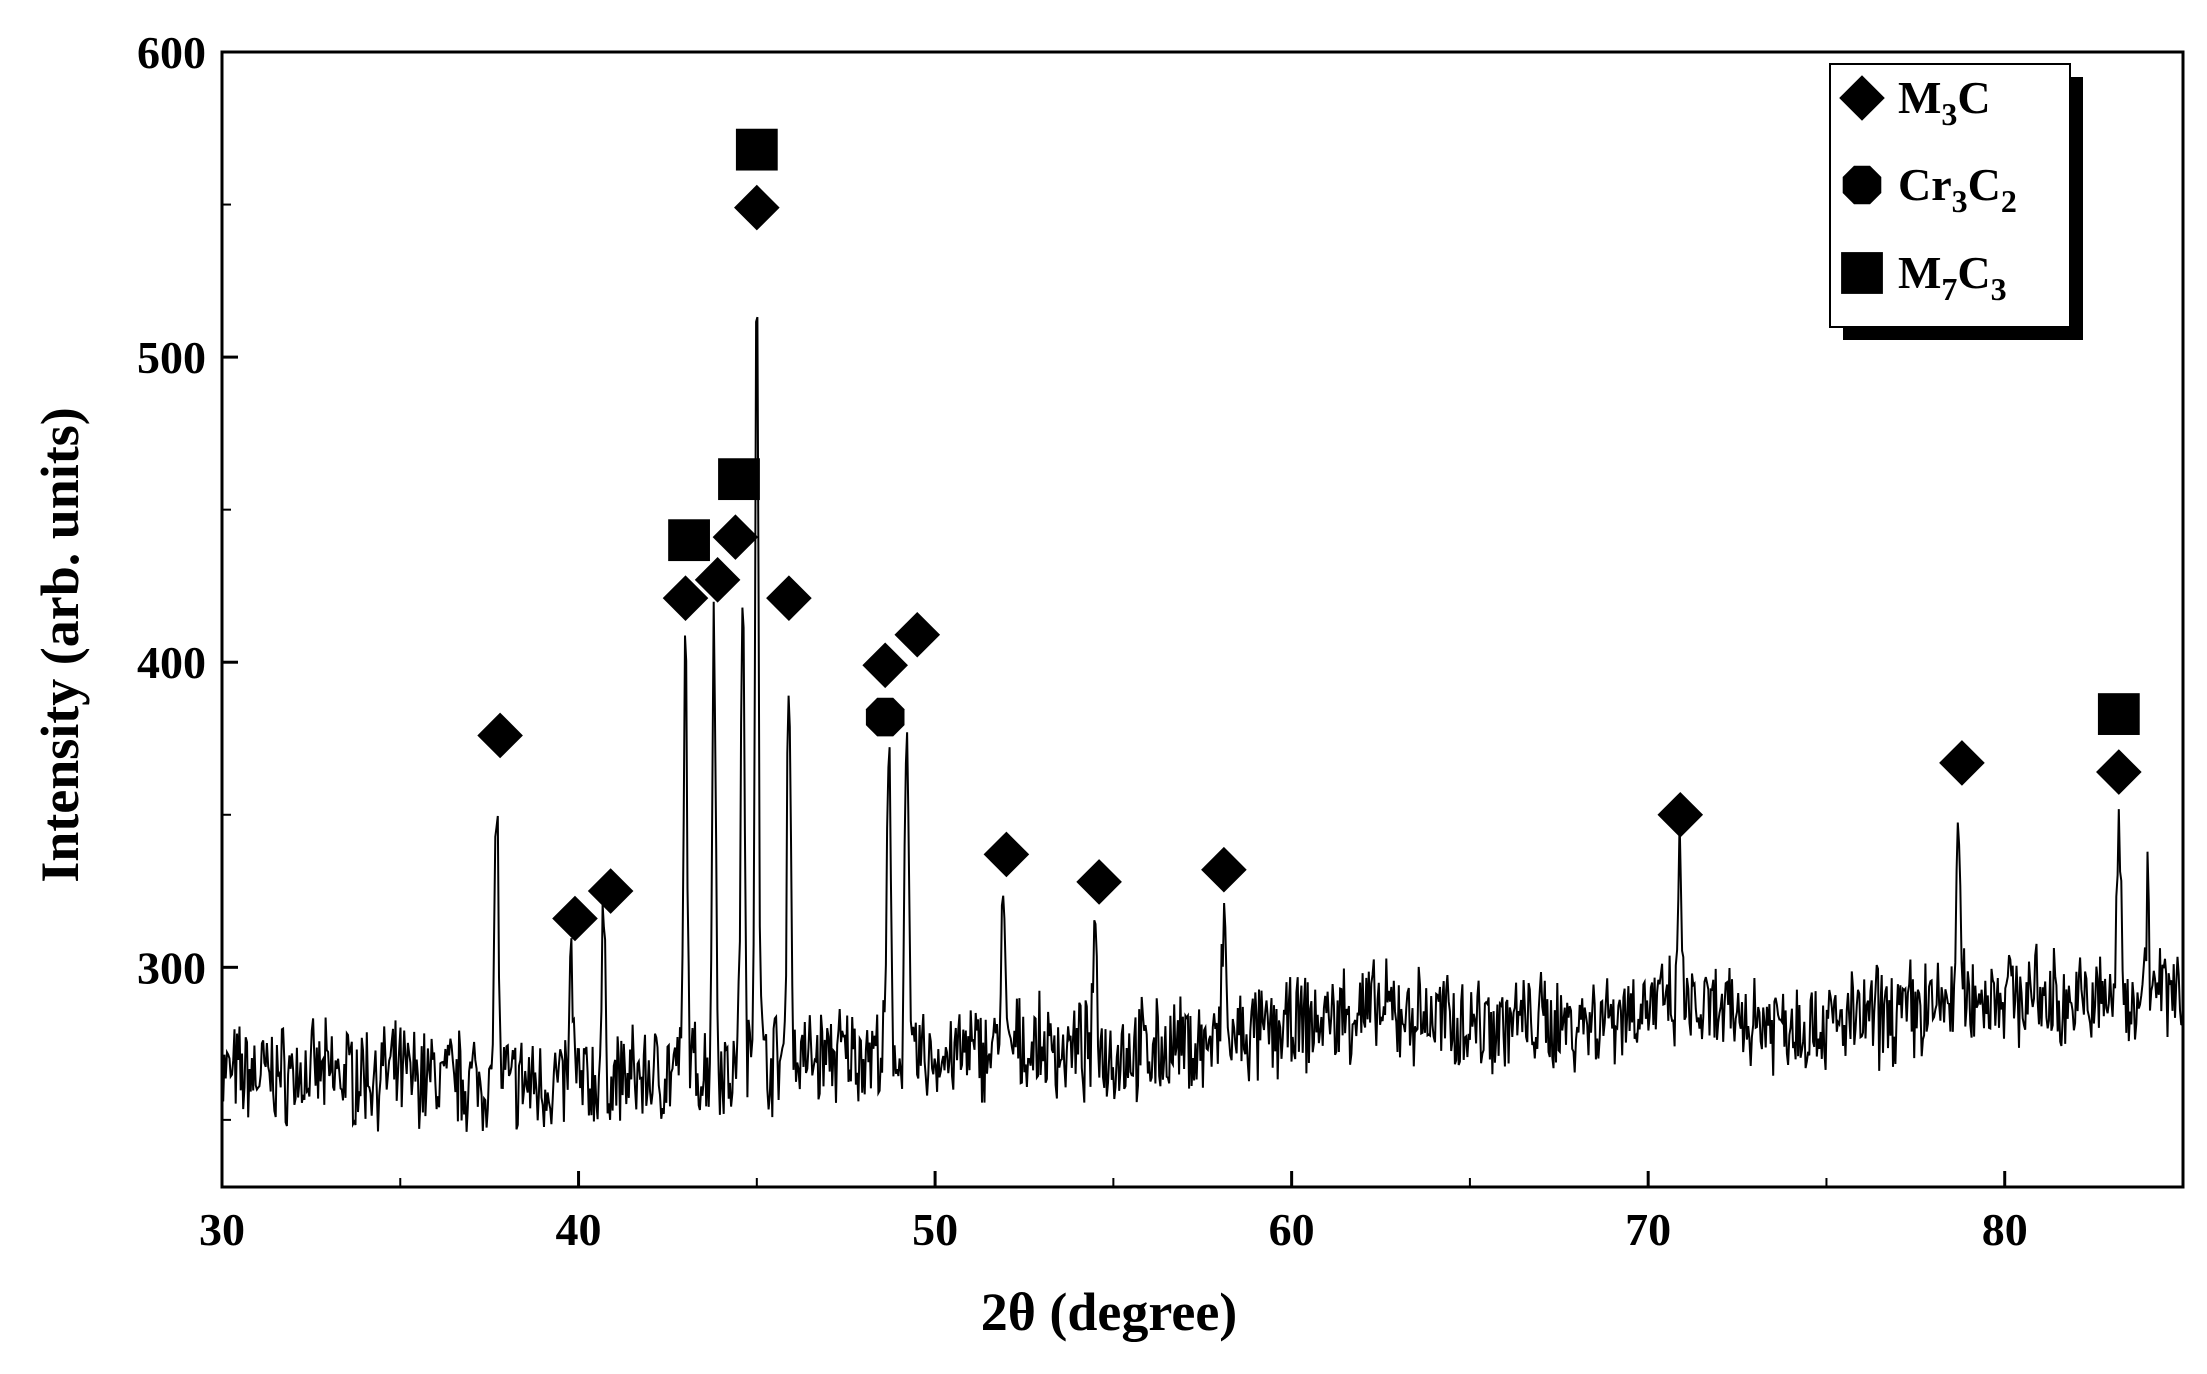  I want to click on x-tick-label: 80, so click(2005, 1229).